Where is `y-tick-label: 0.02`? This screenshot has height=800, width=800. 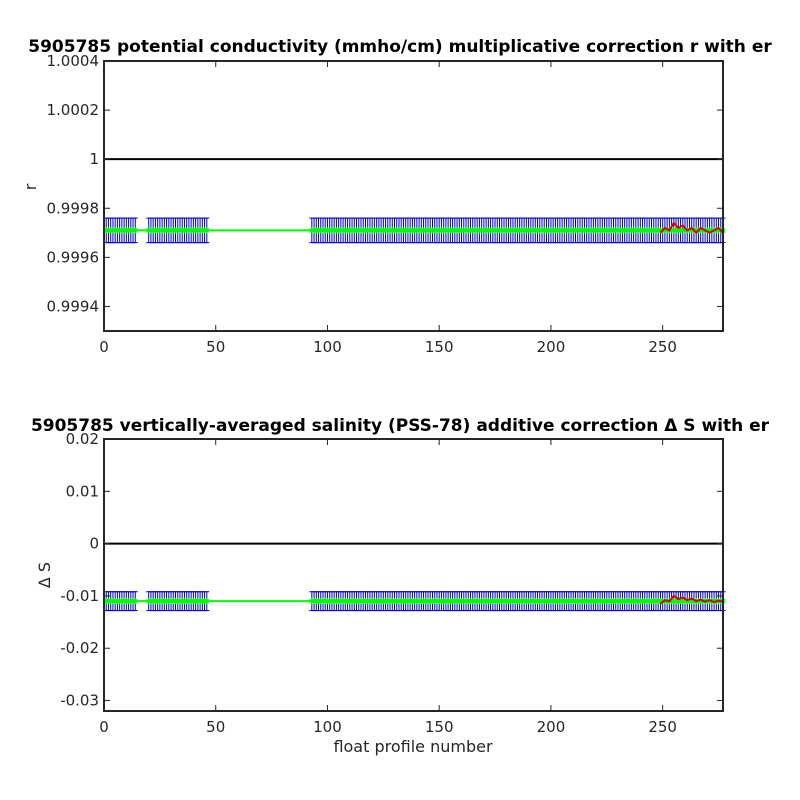 y-tick-label: 0.02 is located at coordinates (82, 439).